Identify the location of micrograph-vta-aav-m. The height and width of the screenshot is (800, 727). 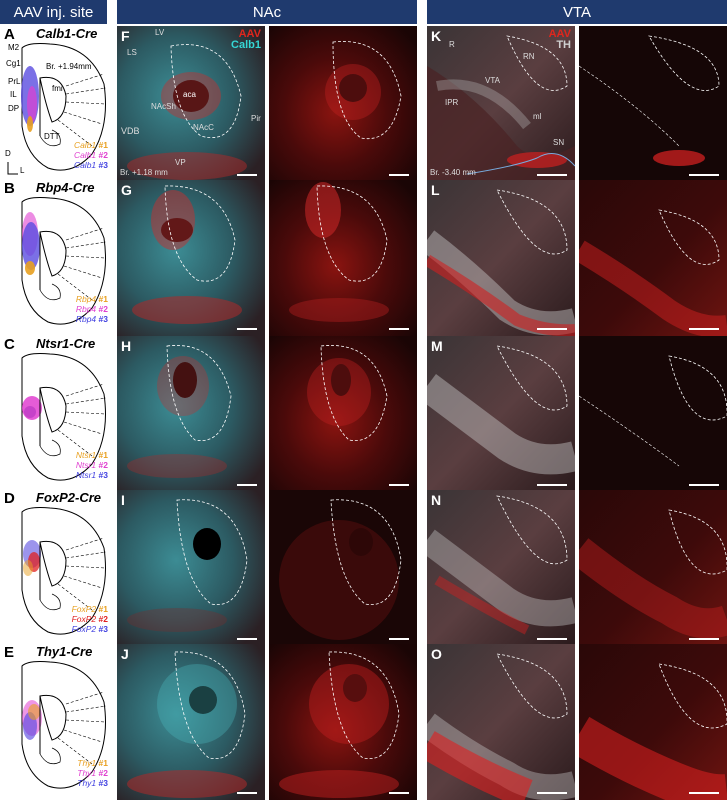
(653, 414).